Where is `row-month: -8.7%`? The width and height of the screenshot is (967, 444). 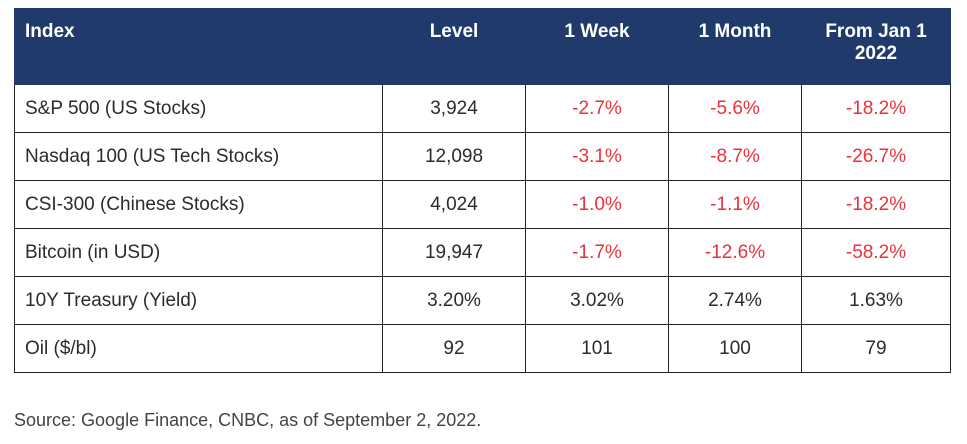
row-month: -8.7% is located at coordinates (735, 156).